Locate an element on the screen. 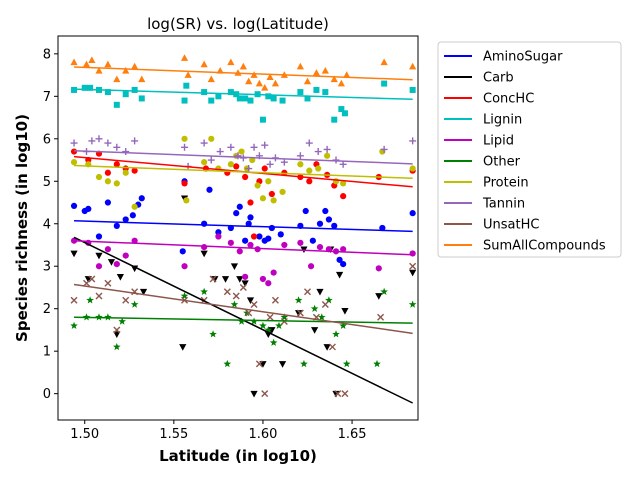  legend-item-sumallcompounds: SumAllCompounds is located at coordinates (525, 246).